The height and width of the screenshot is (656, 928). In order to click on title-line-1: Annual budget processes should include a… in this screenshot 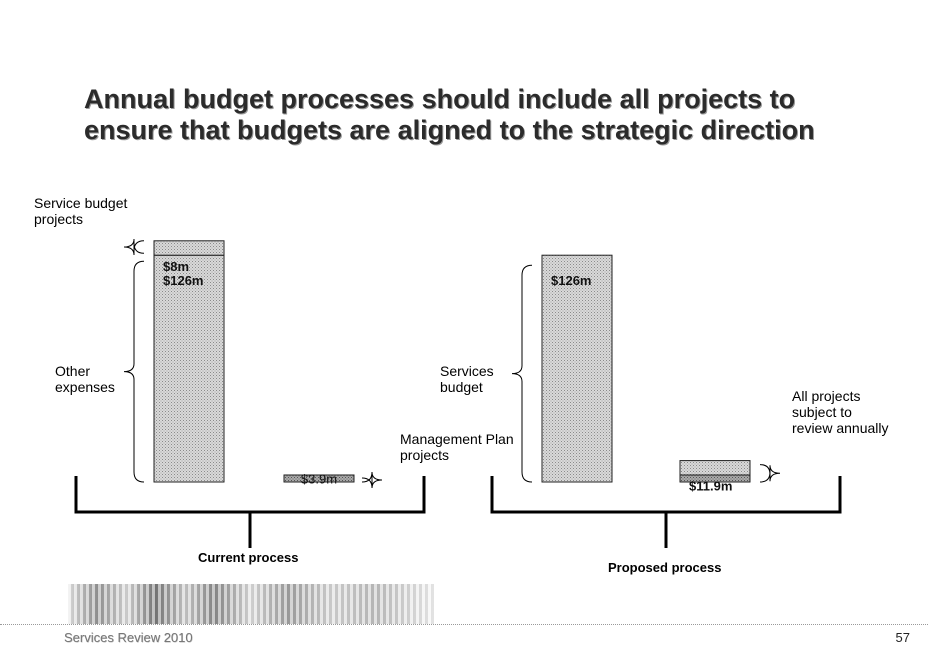, I will do `click(440, 99)`.